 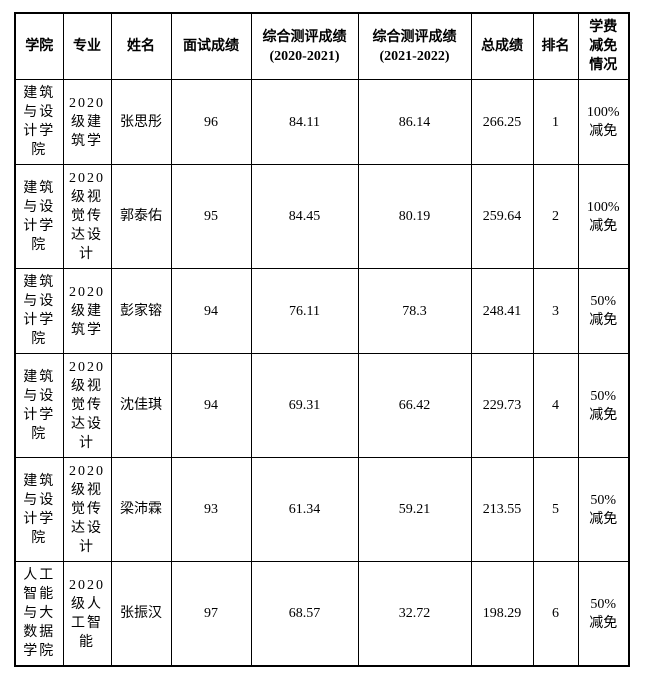 I want to click on cell-rank: 4, so click(x=555, y=405).